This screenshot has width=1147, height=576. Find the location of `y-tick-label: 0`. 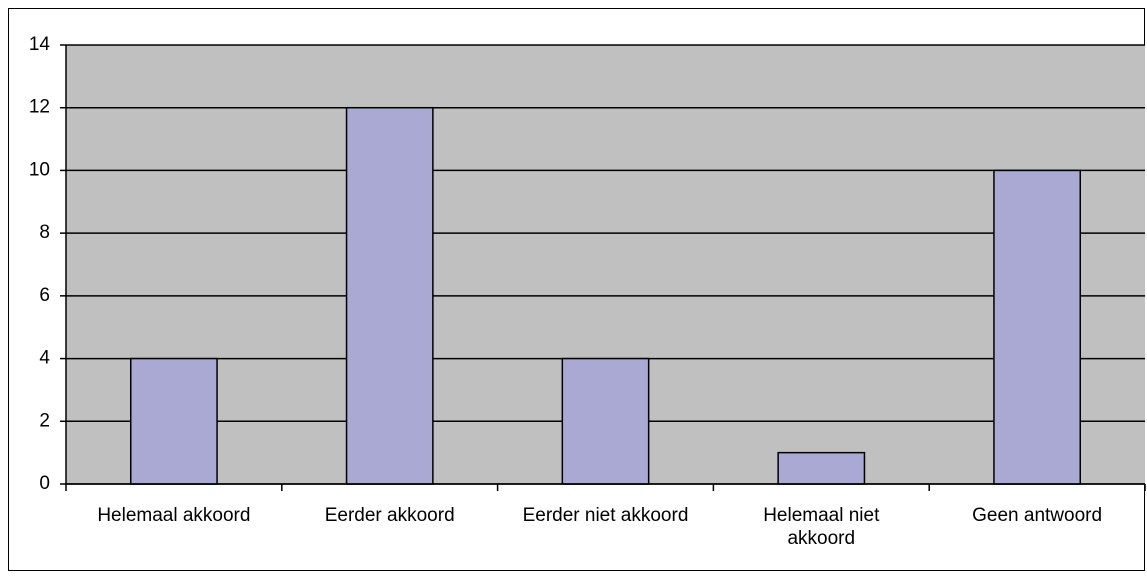

y-tick-label: 0 is located at coordinates (44, 483).